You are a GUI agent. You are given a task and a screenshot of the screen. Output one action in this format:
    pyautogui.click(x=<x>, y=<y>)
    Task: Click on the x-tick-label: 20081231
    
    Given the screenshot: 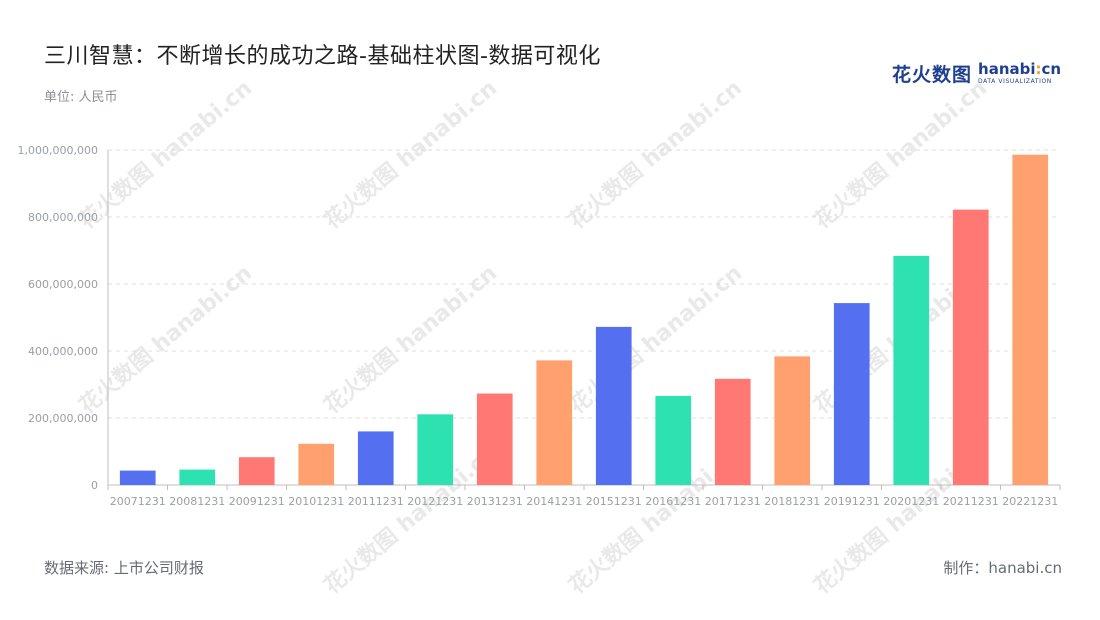 What is the action you would take?
    pyautogui.click(x=197, y=501)
    